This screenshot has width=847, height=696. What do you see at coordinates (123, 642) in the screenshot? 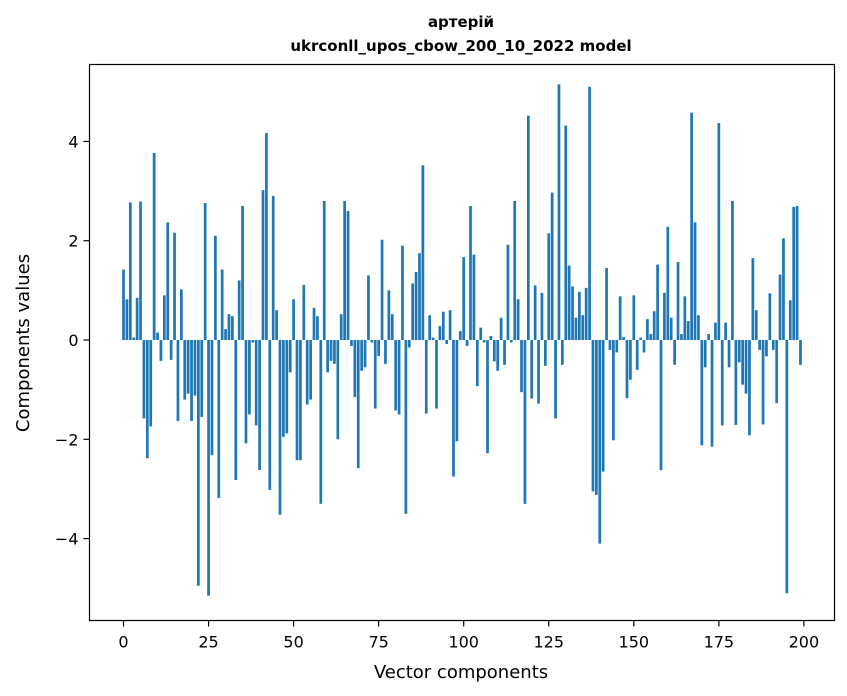
I see `x-tick-label: 0` at bounding box center [123, 642].